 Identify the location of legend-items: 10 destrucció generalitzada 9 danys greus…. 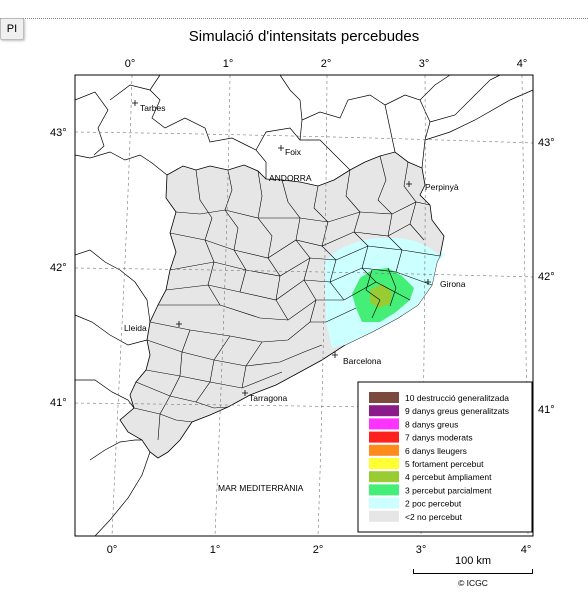
(439, 457).